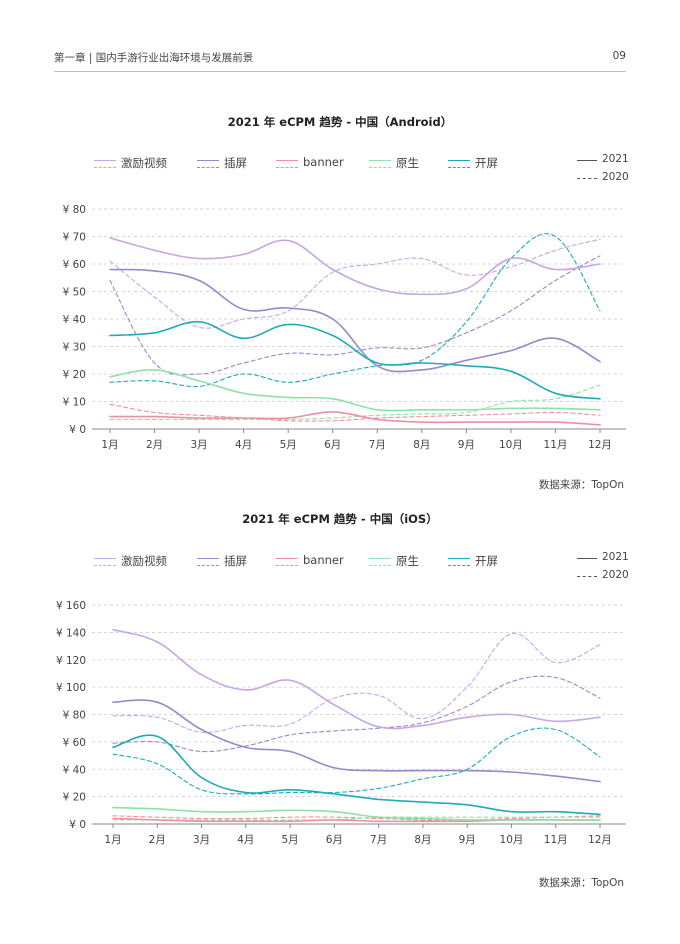 The image size is (680, 944). What do you see at coordinates (421, 445) in the screenshot?
I see `chart1-x-tick-label: 8月` at bounding box center [421, 445].